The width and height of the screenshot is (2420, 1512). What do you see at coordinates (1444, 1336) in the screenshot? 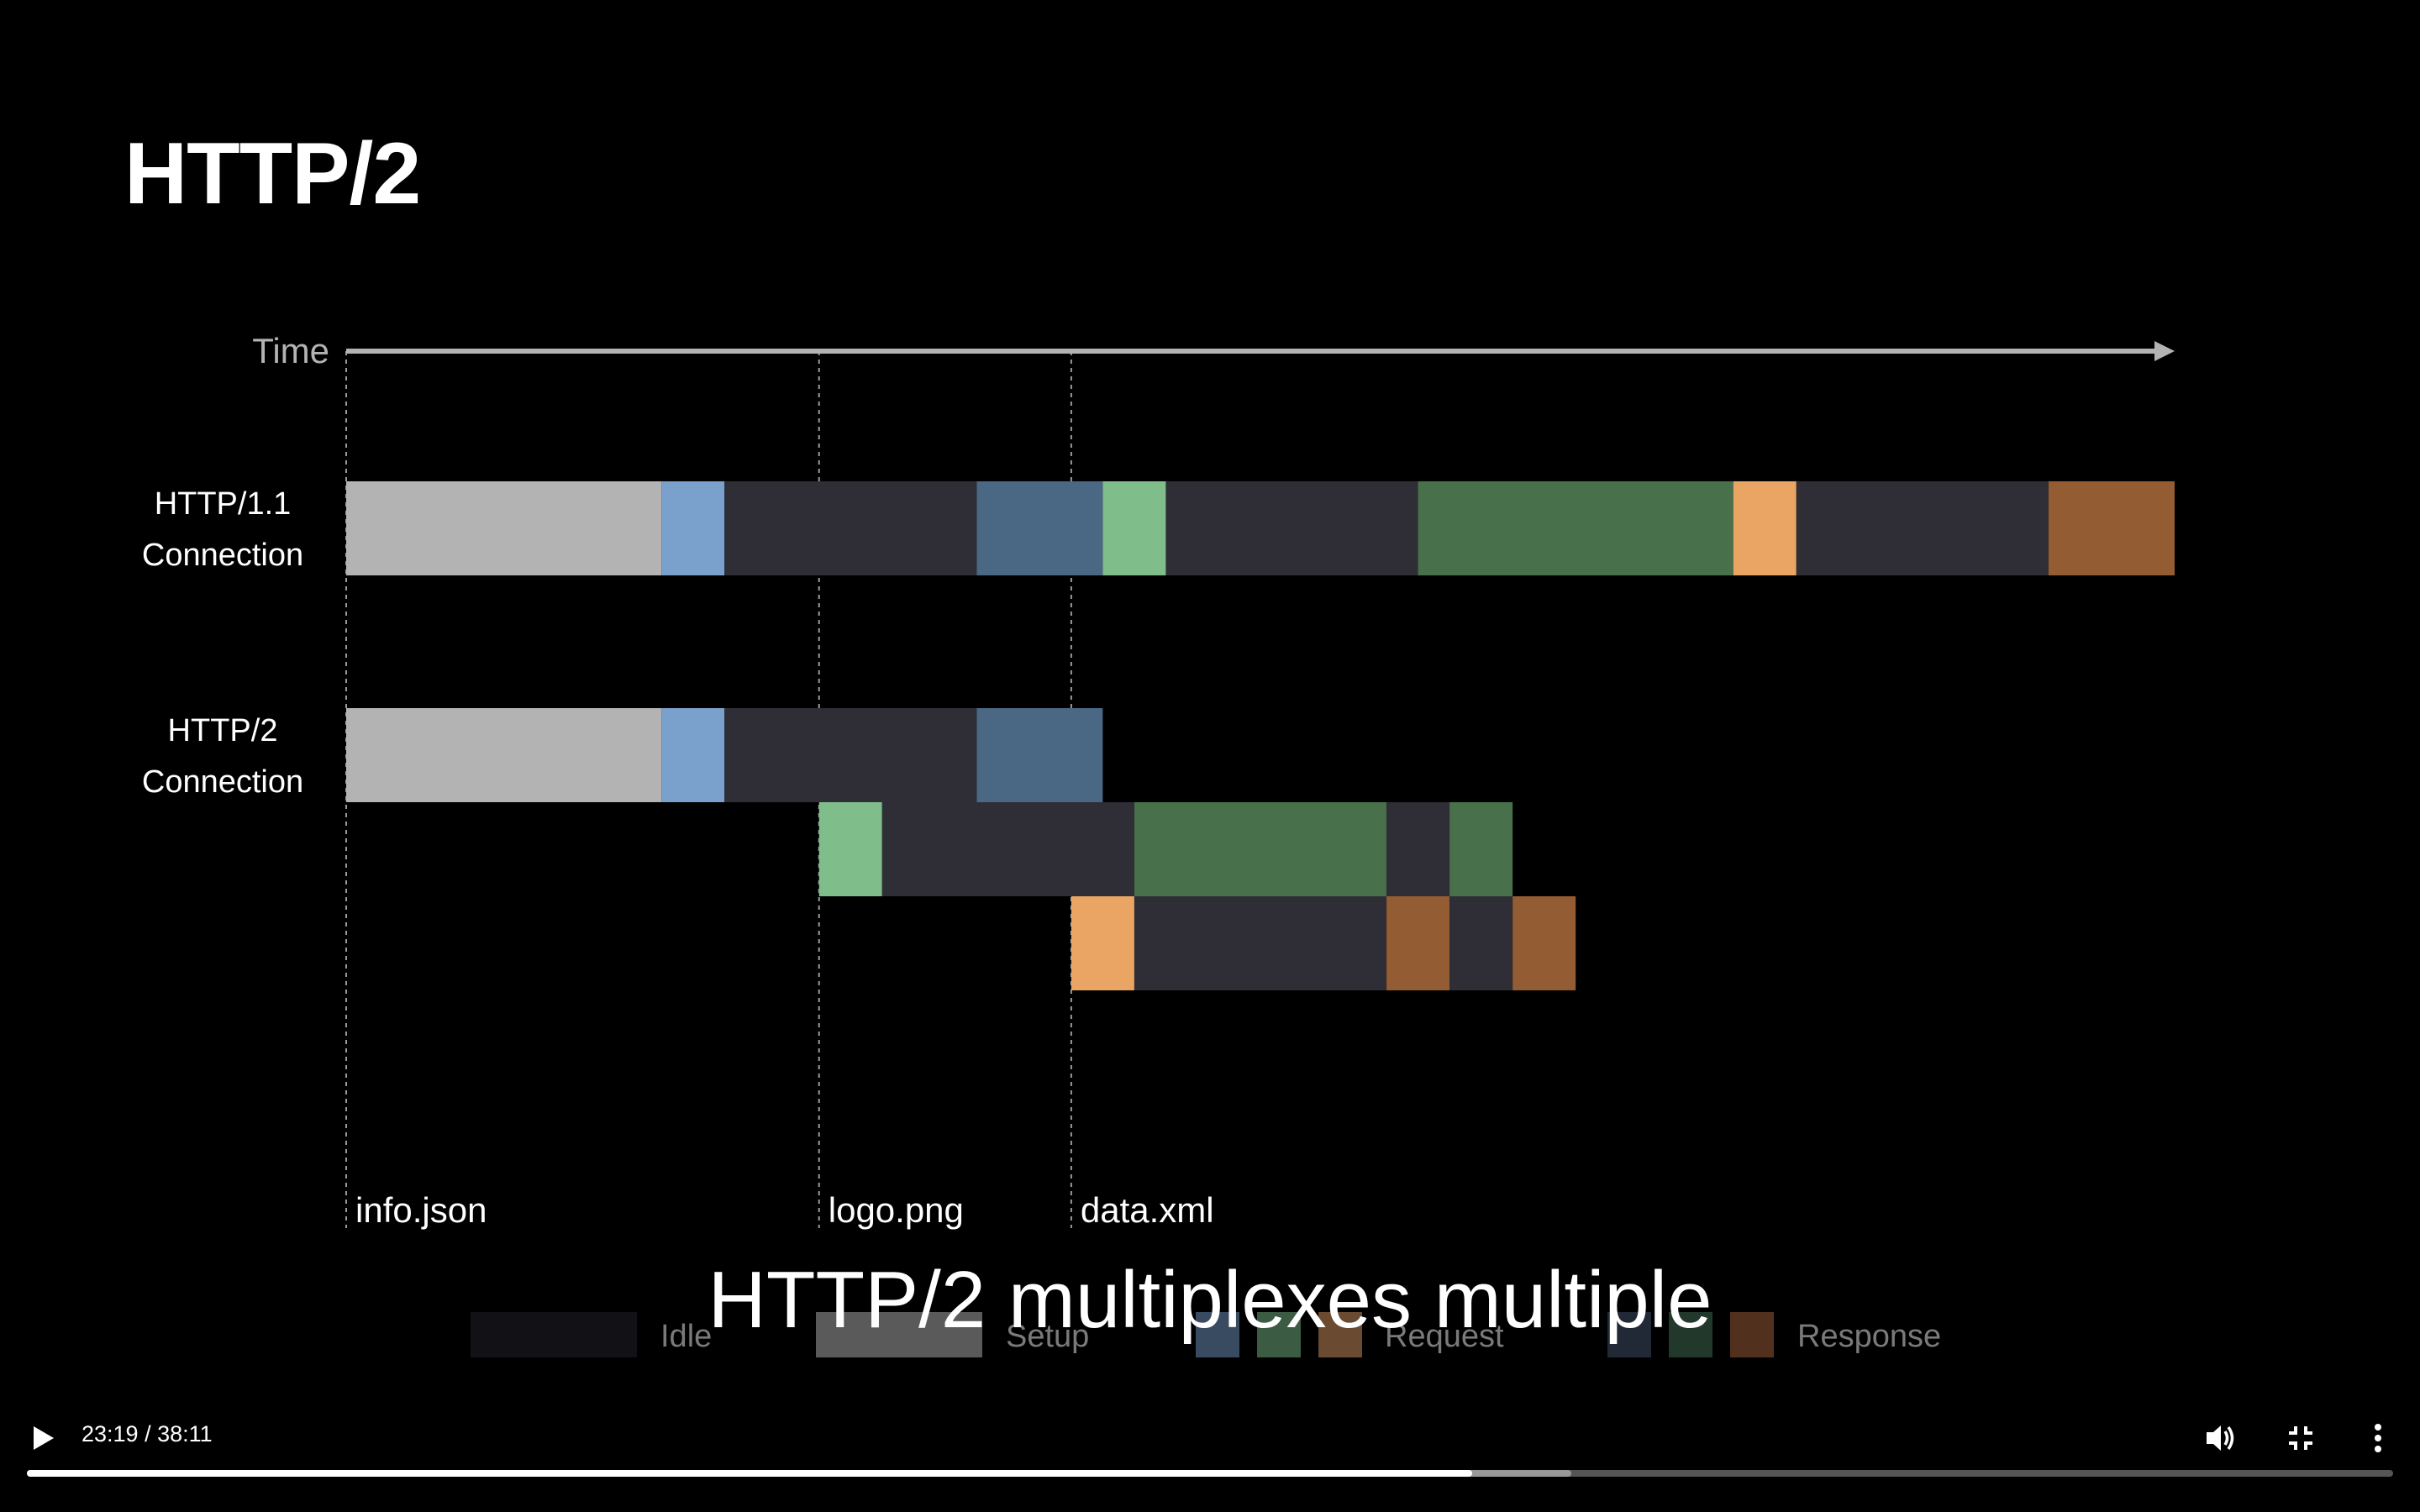
I see `legend-label-request: Request` at bounding box center [1444, 1336].